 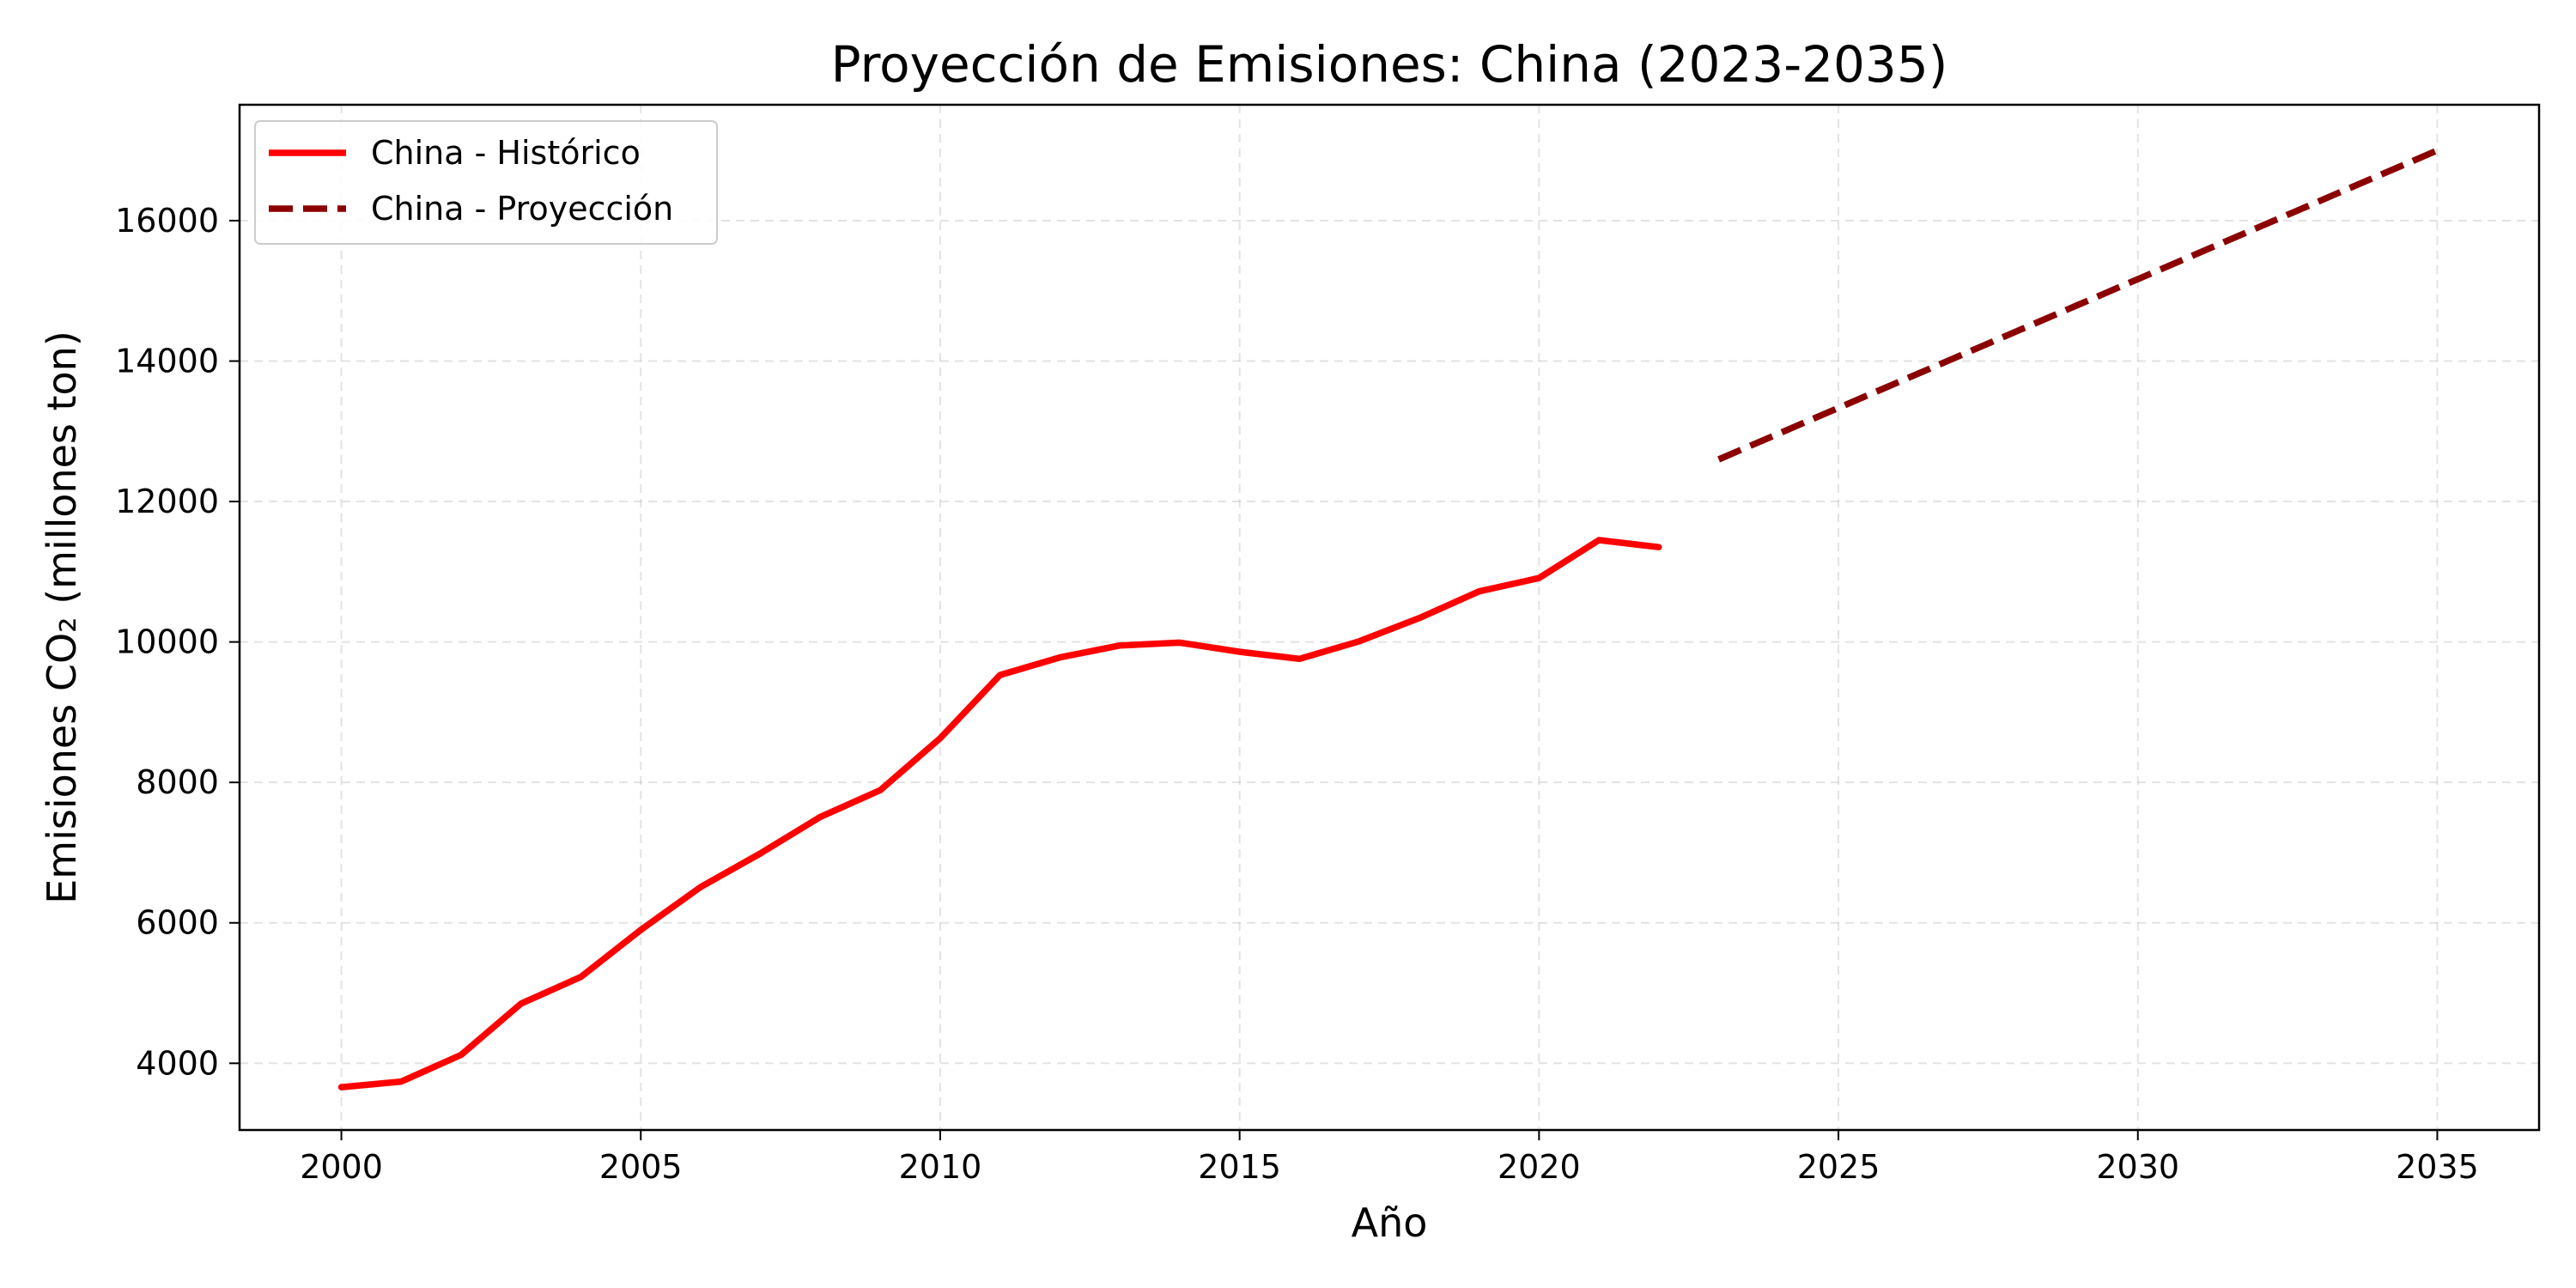 I want to click on legend: China - Histórico China - Proyección, so click(x=486, y=182).